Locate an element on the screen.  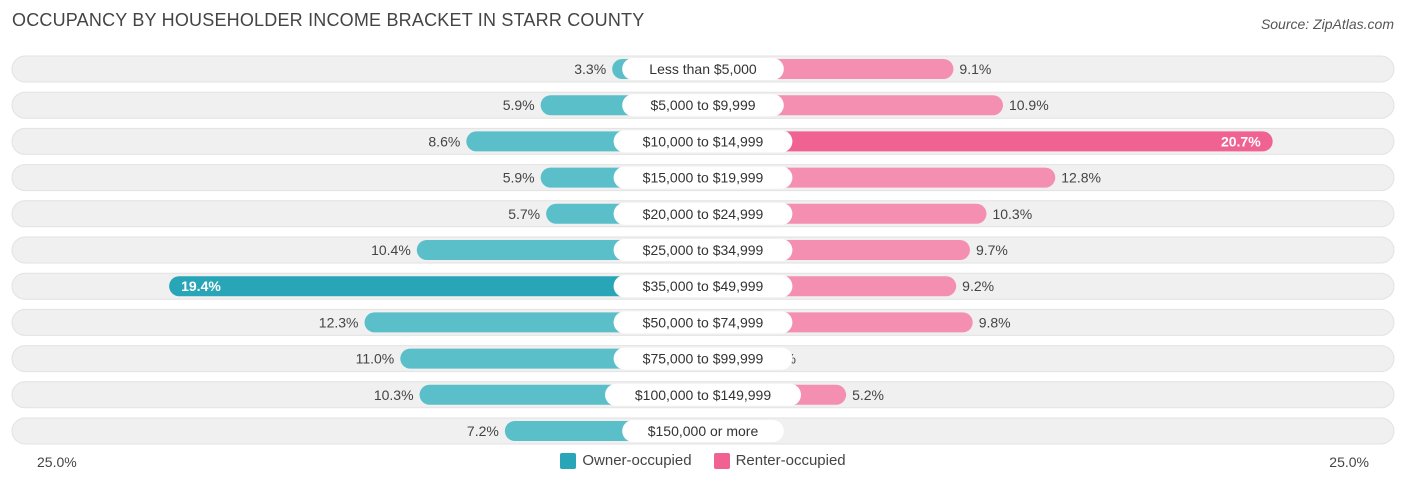
category-label: $10,000 to $14,999 is located at coordinates (703, 141).